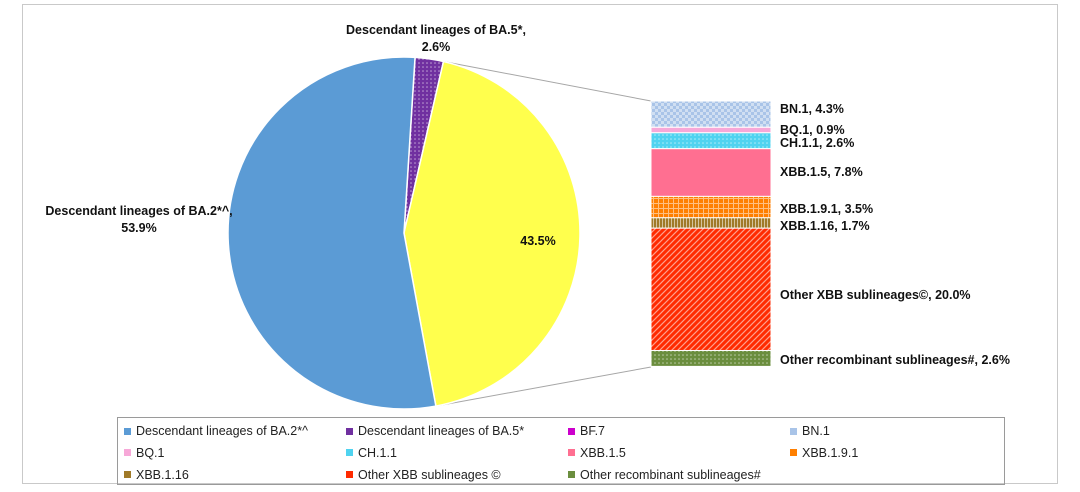 This screenshot has width=1080, height=492. What do you see at coordinates (816, 431) in the screenshot?
I see `legend-label: BN.1` at bounding box center [816, 431].